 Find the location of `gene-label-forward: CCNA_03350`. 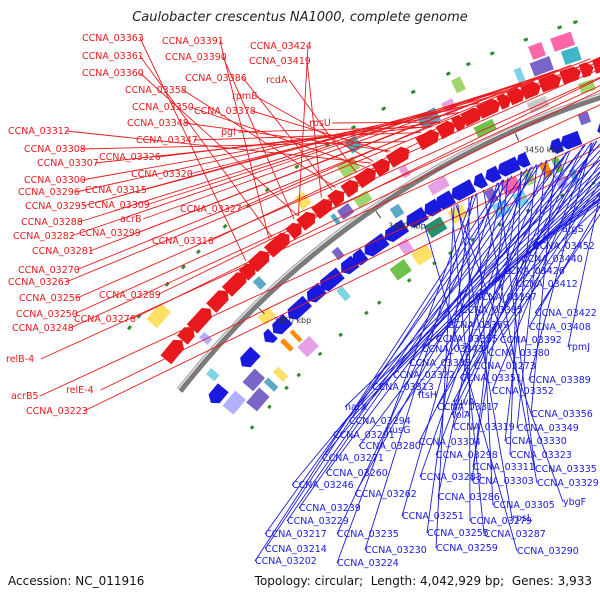

gene-label-forward: CCNA_03350 is located at coordinates (163, 107).